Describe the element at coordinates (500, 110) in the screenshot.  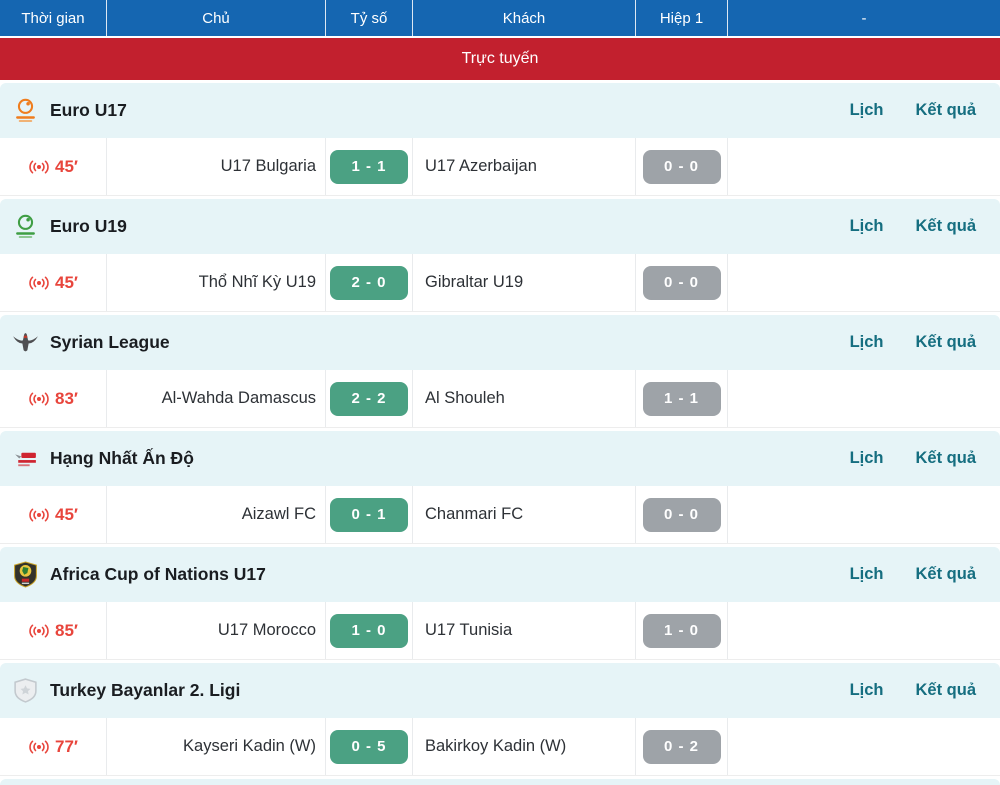
I see `league-header: Euro U17 Lịch Kết quả` at that location.